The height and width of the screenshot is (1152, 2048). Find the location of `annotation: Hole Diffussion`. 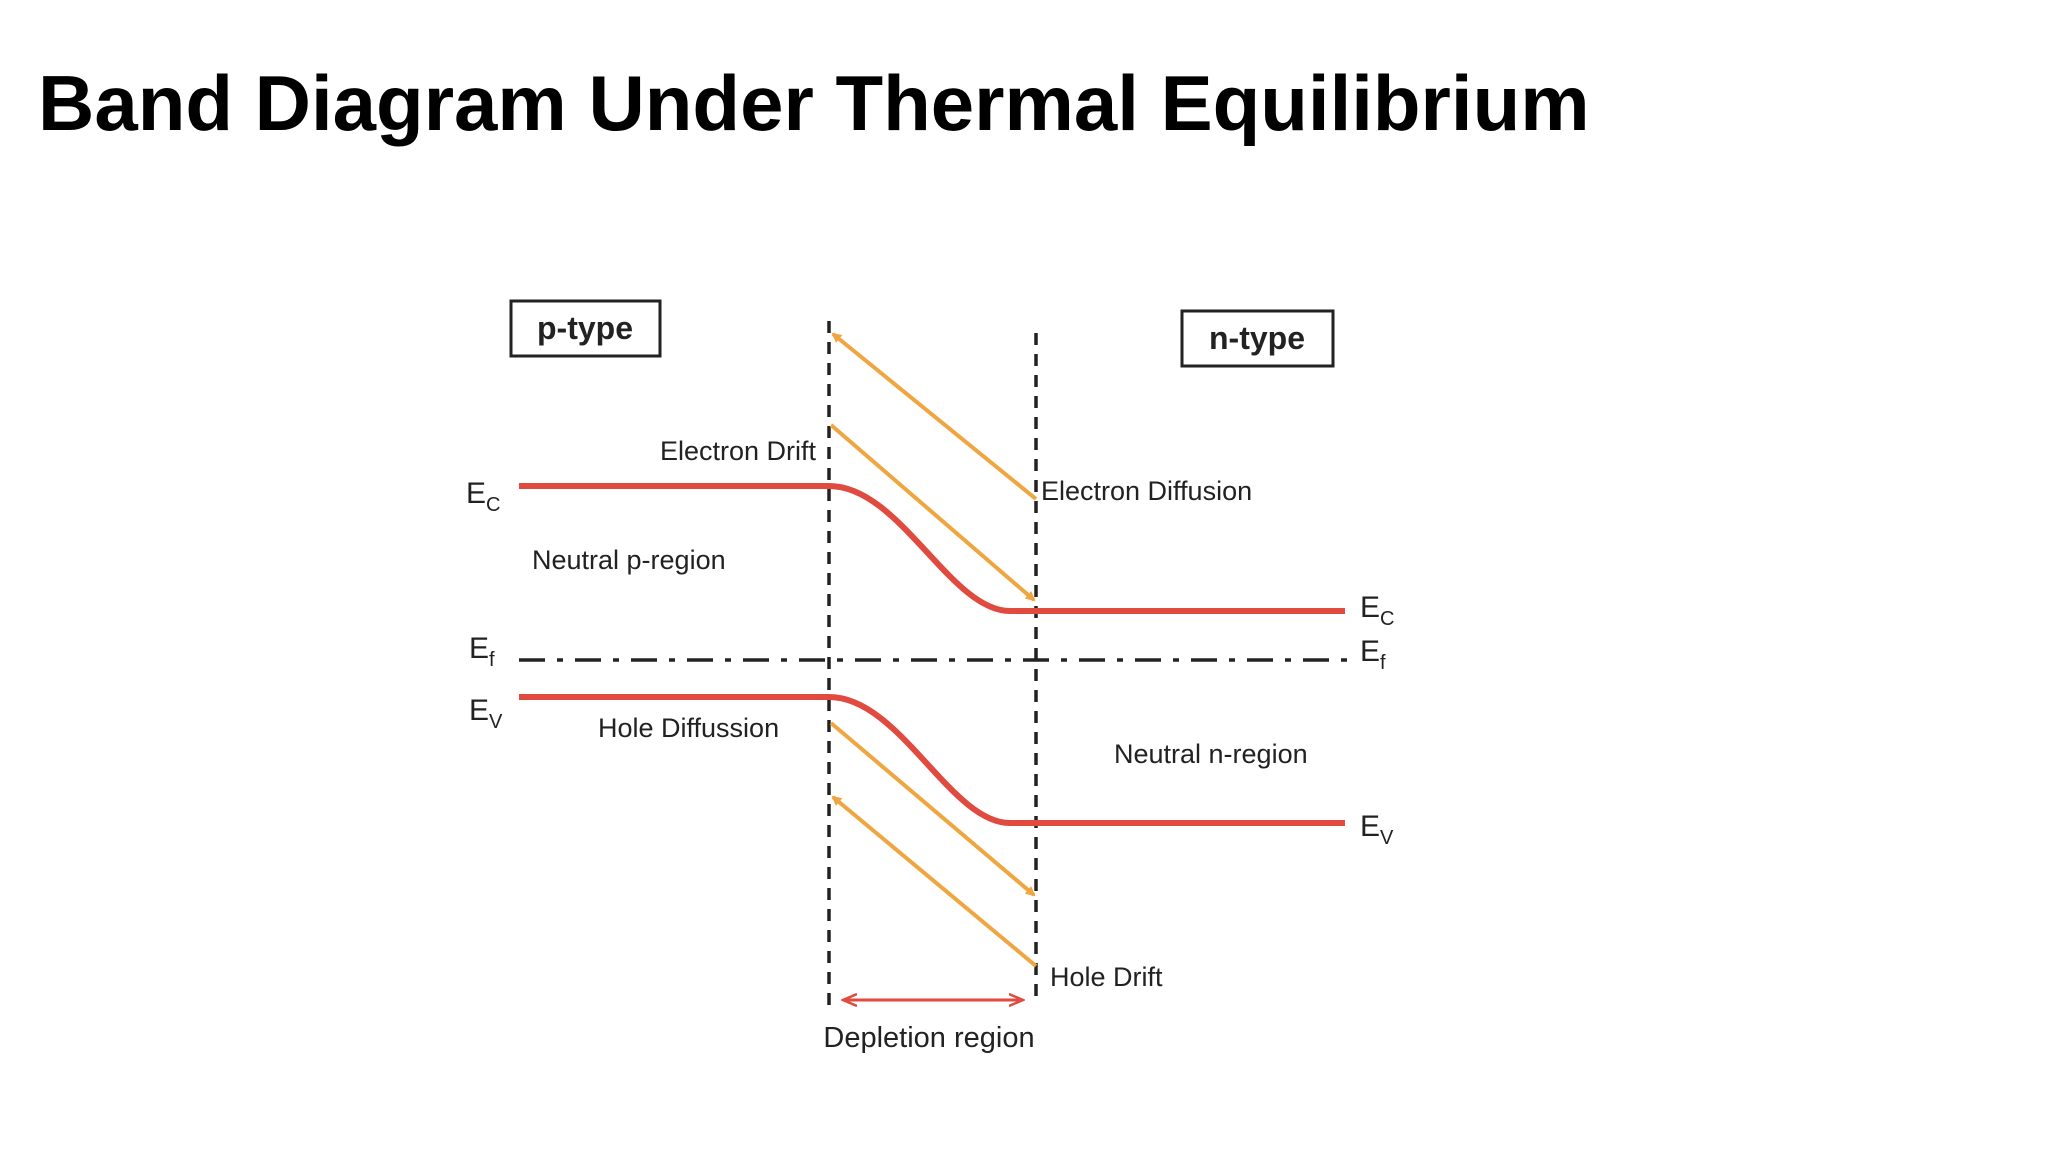

annotation: Hole Diffussion is located at coordinates (688, 728).